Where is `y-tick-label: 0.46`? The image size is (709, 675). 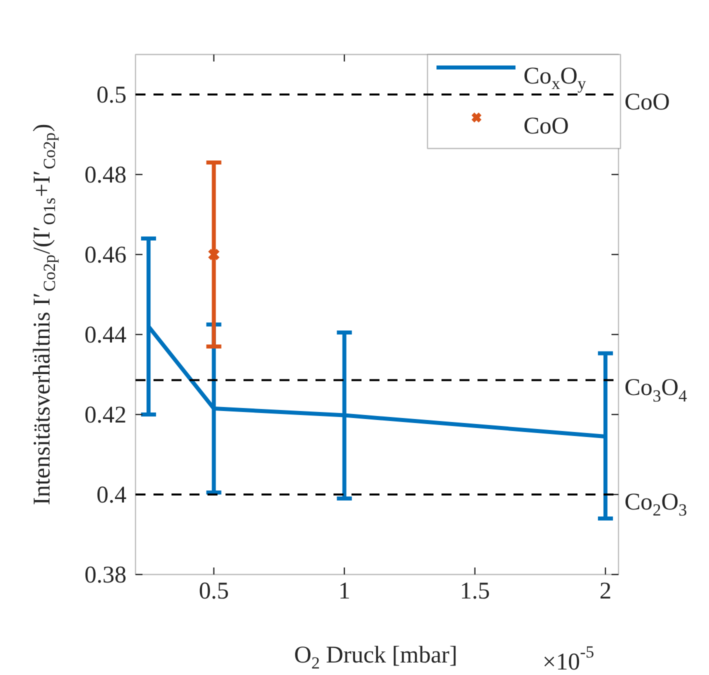 y-tick-label: 0.46 is located at coordinates (105, 255).